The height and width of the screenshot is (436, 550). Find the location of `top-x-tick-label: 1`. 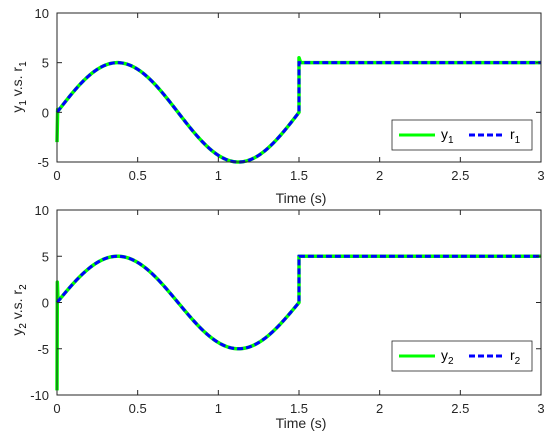

top-x-tick-label: 1 is located at coordinates (218, 175).